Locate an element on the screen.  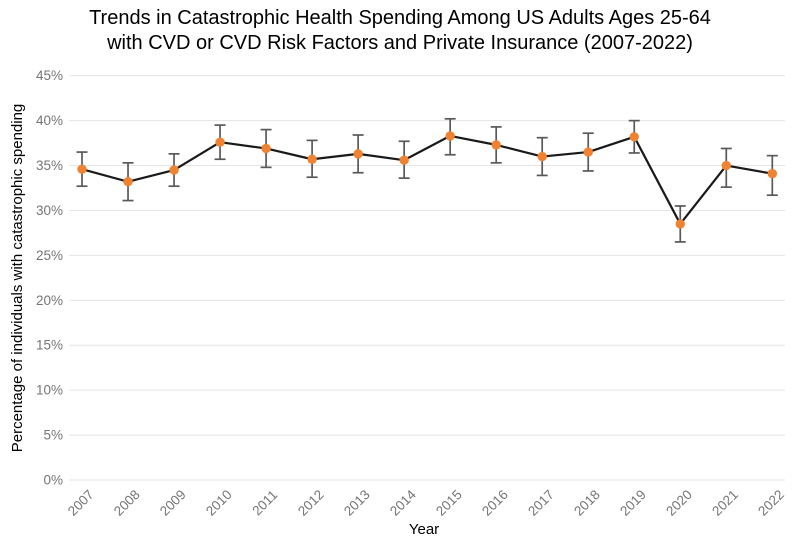
x-tick-label: 2019 is located at coordinates (633, 503).